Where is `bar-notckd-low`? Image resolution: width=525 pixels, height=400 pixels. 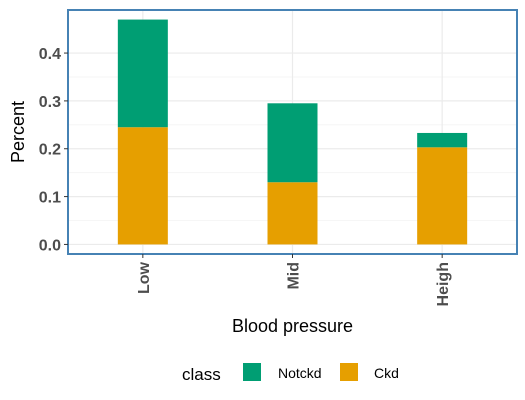 bar-notckd-low is located at coordinates (142, 73).